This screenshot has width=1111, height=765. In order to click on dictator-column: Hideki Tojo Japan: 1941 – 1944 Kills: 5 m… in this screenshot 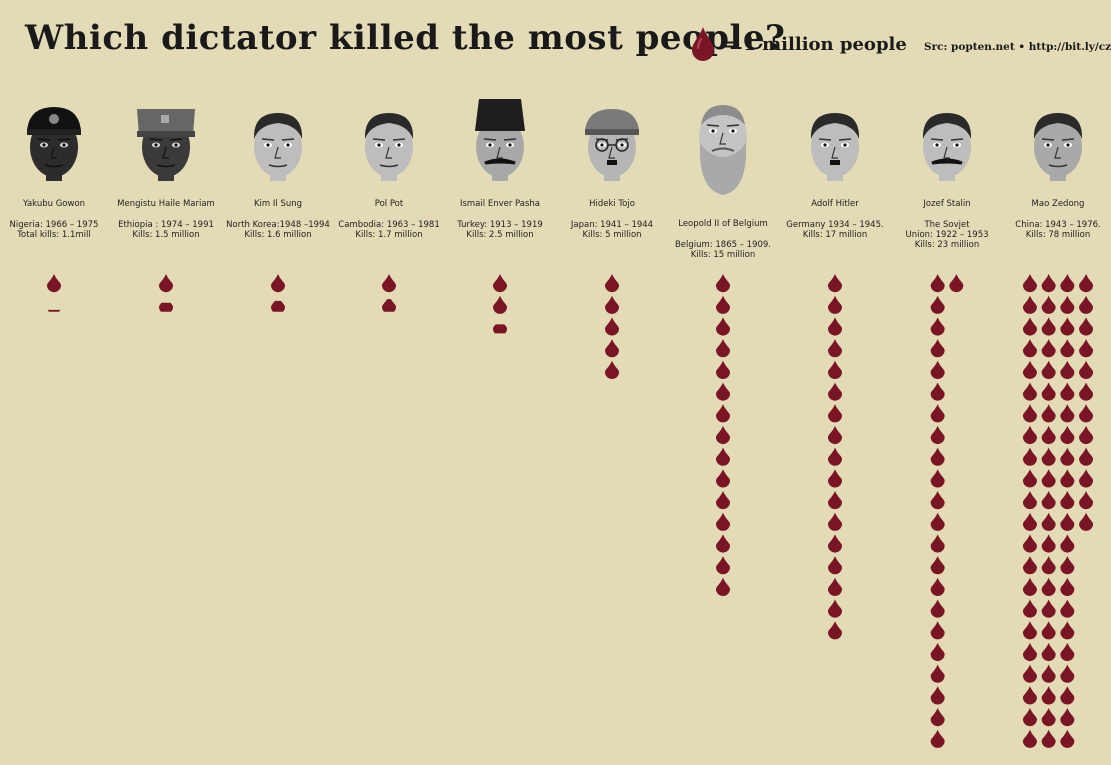, I will do `click(612, 382)`.